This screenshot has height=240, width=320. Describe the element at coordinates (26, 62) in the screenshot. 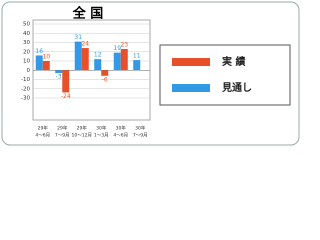

I see `y-tick-label: 10` at that location.